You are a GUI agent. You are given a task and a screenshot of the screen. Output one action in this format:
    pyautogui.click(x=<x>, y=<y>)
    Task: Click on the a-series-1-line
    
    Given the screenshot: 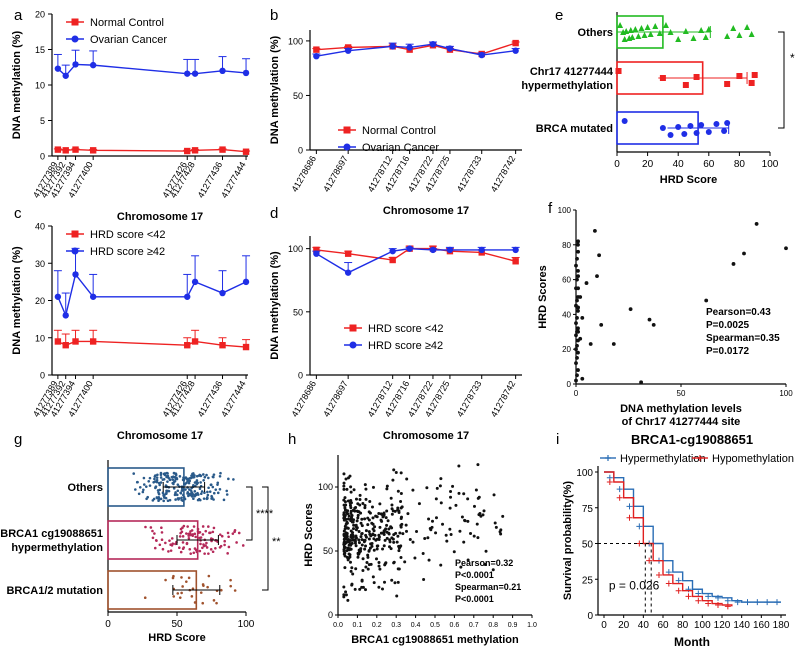 What is the action you would take?
    pyautogui.click(x=152, y=70)
    